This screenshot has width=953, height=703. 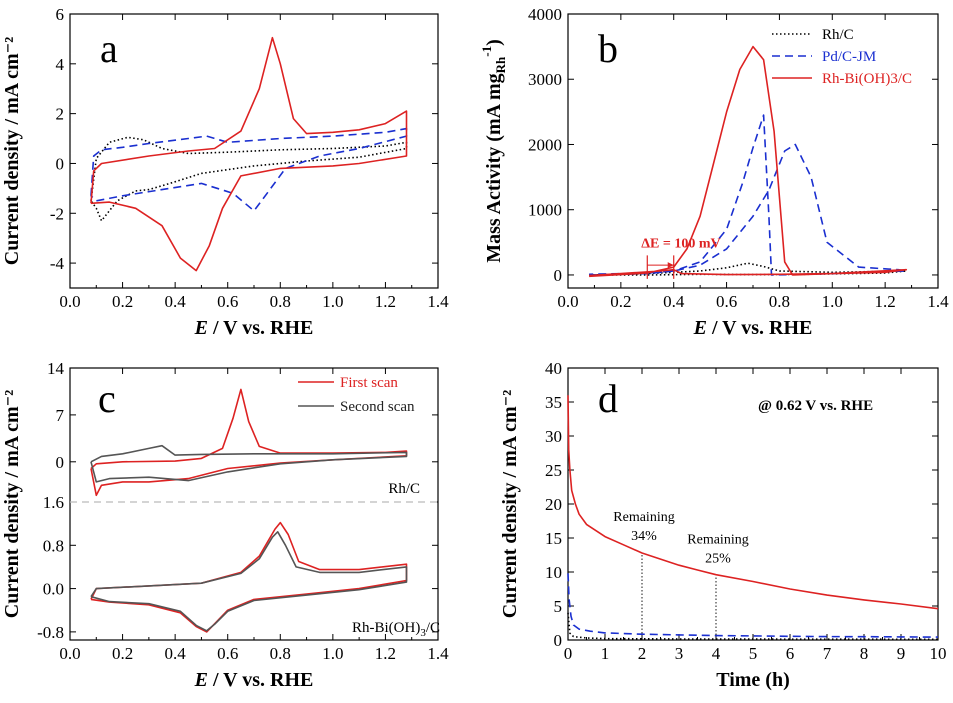 I want to click on y-label-sub: Rh, so click(x=500, y=64).